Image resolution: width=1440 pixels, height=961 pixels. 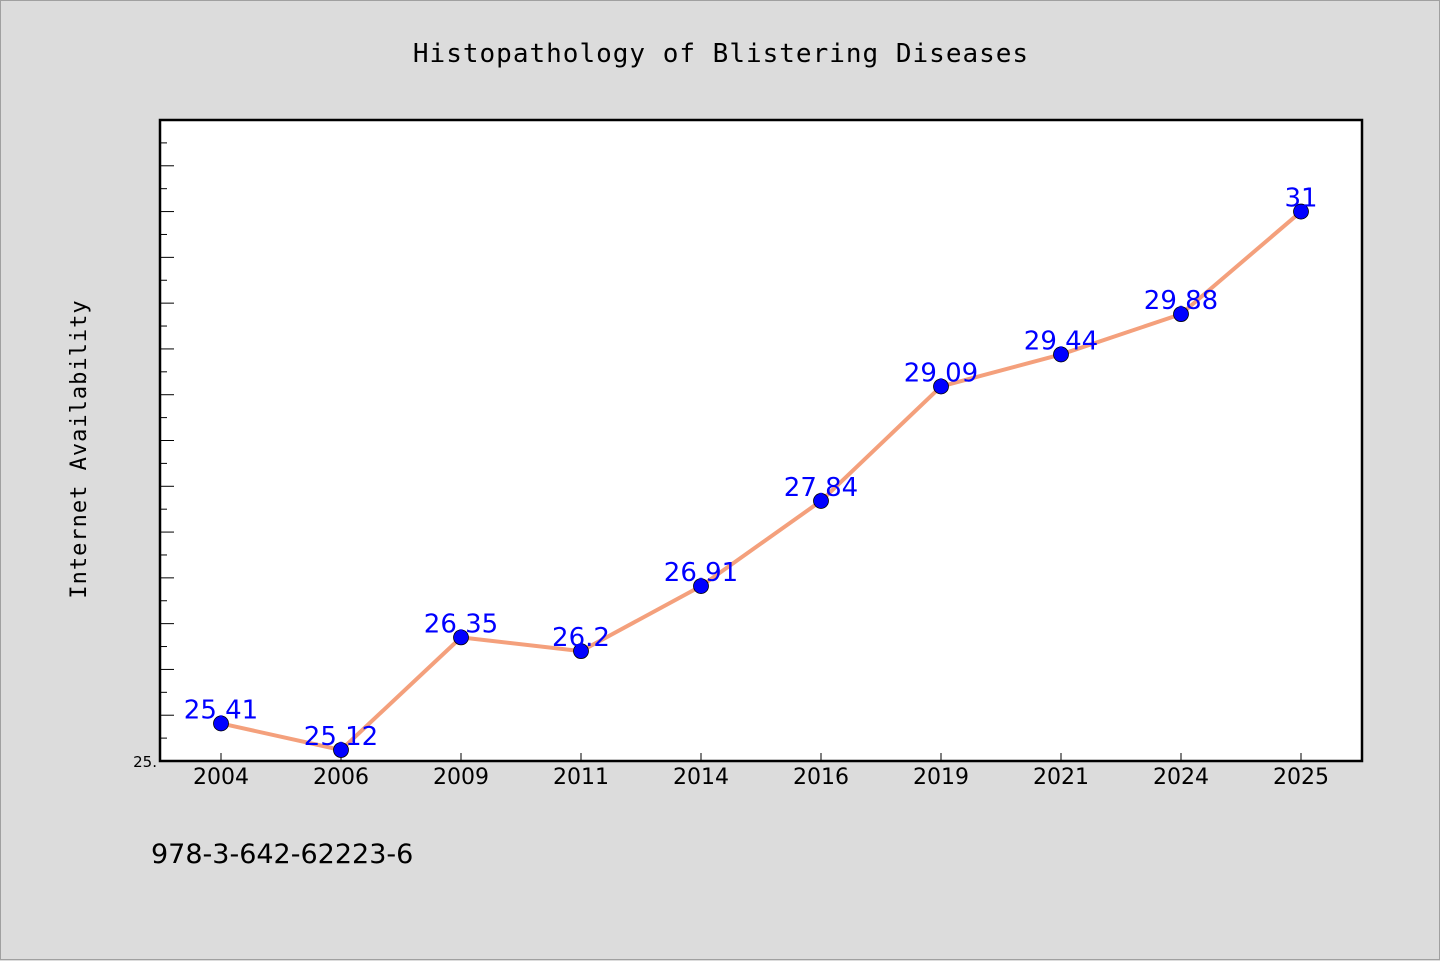 I want to click on data-label: 29.88, so click(x=1181, y=301).